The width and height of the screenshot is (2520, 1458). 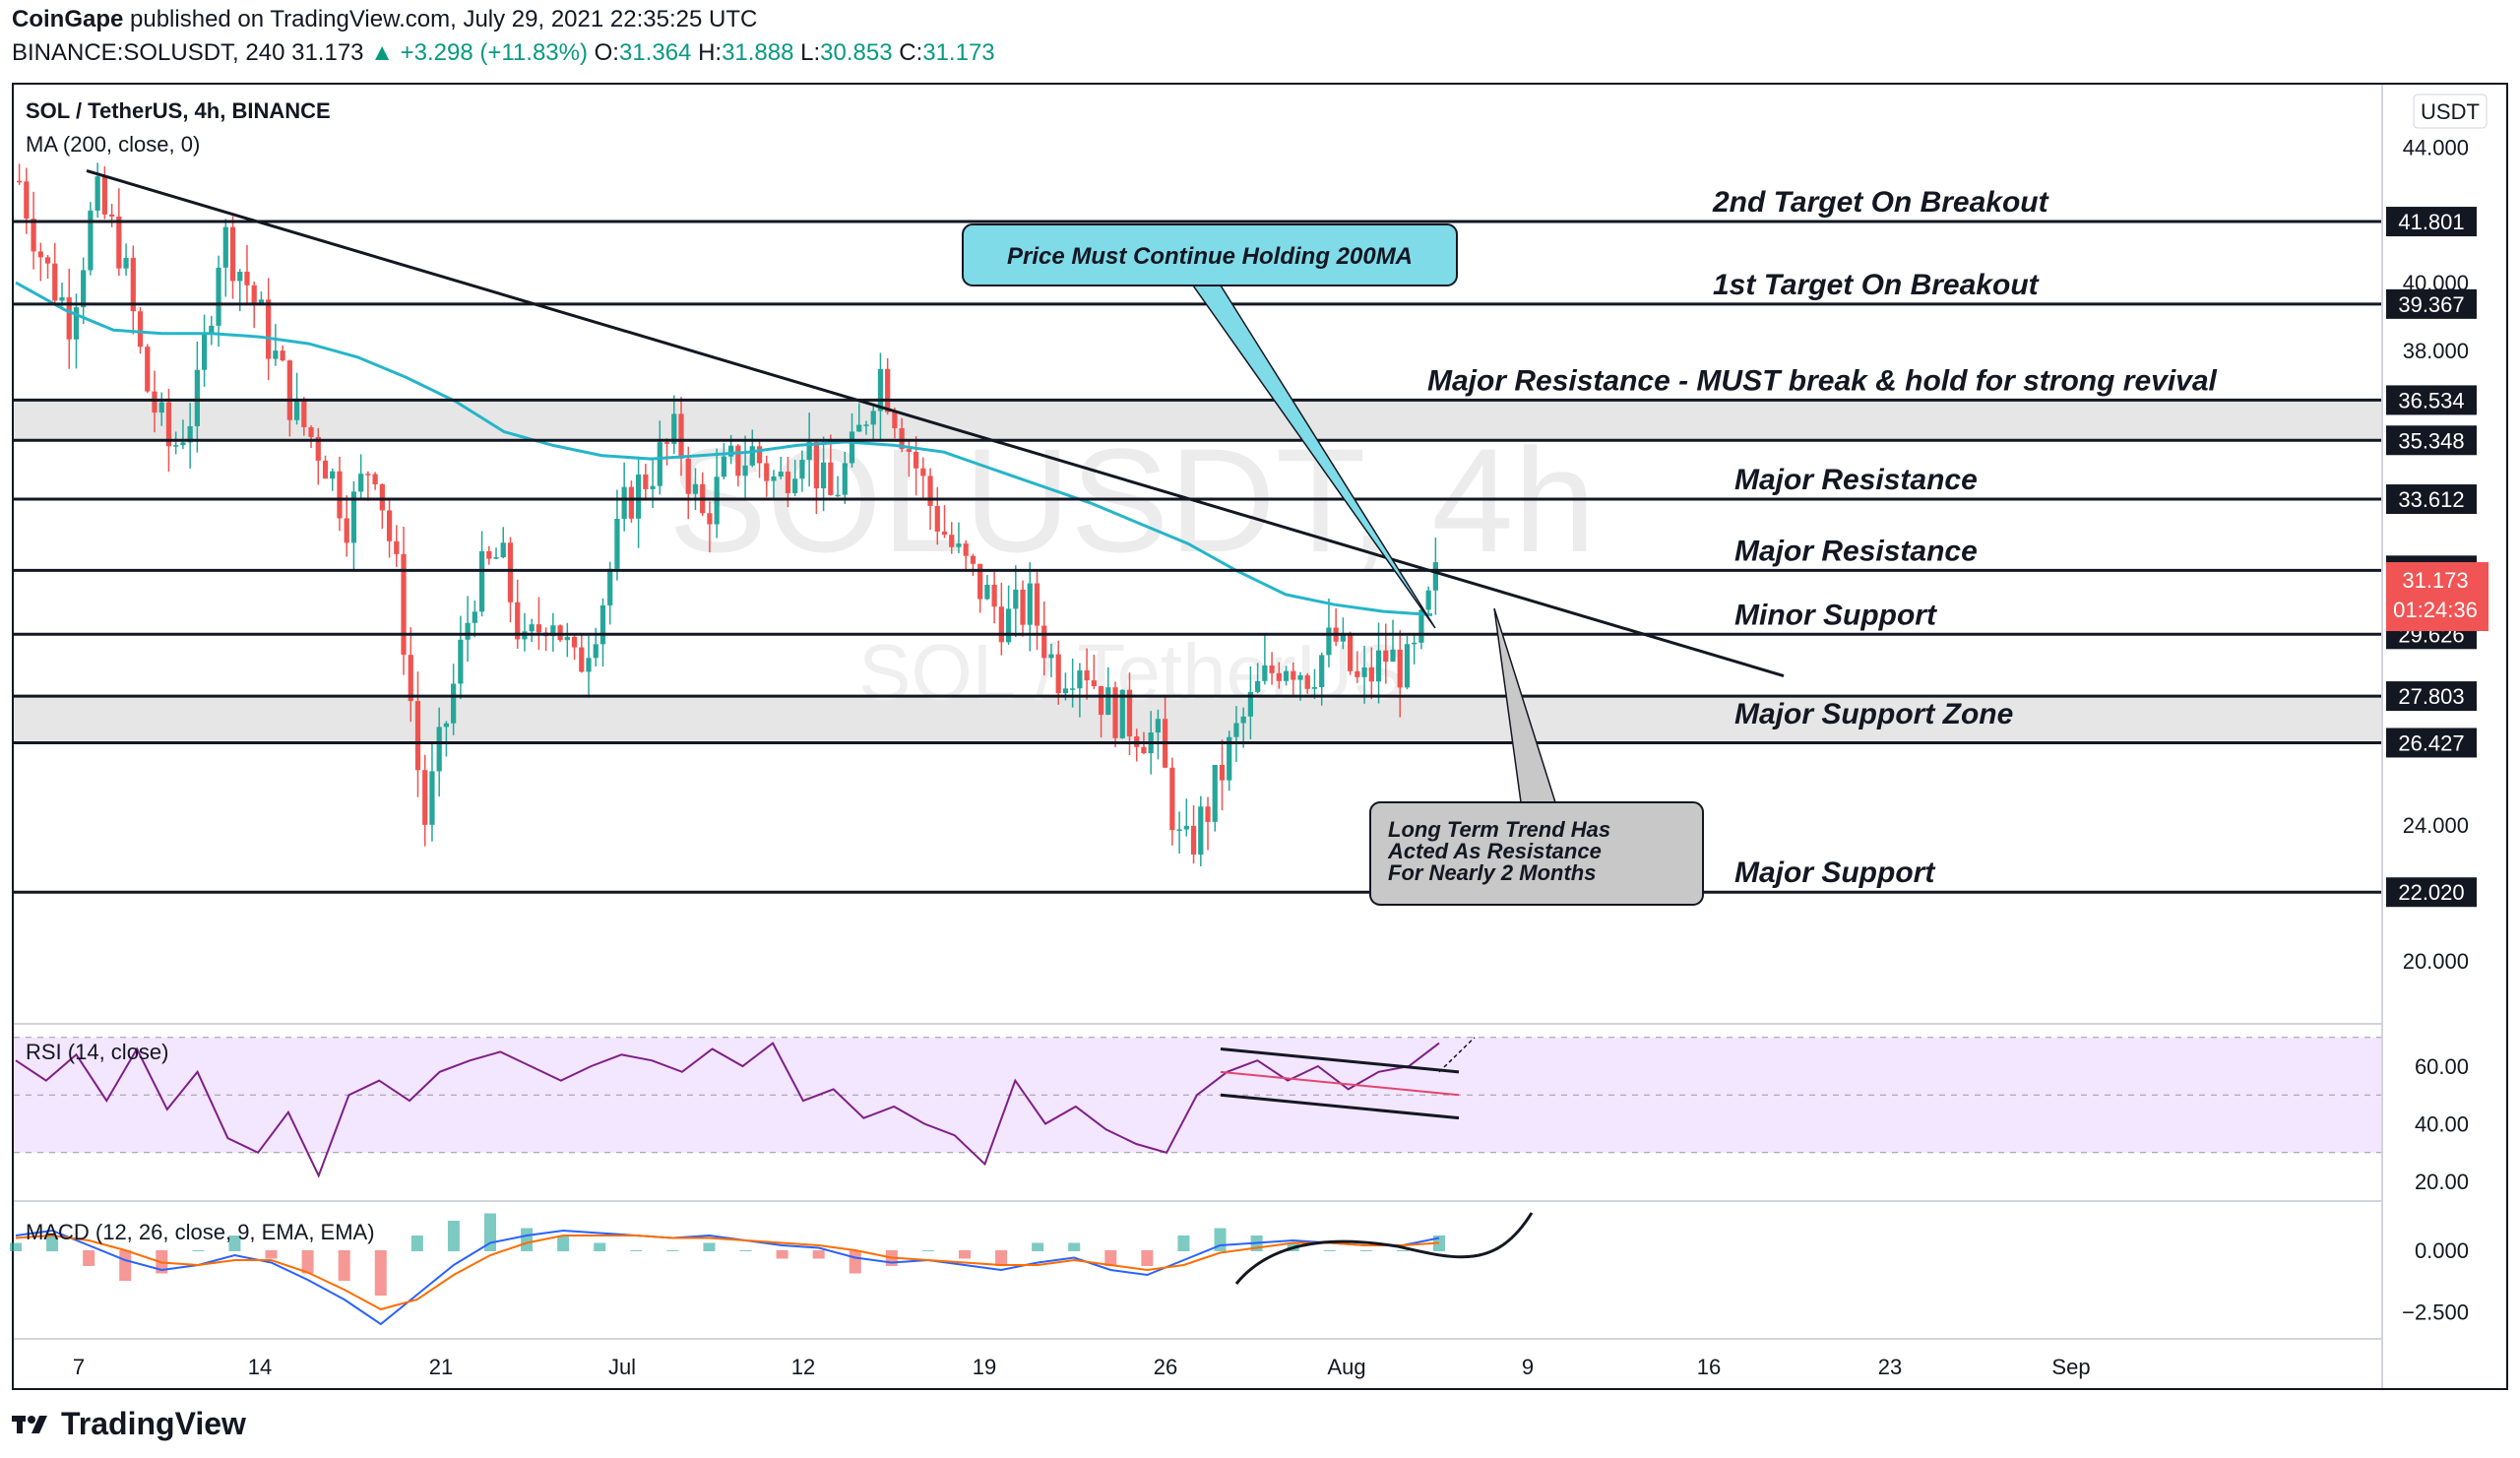 I want to click on x-tick-label: 7, so click(x=79, y=1367).